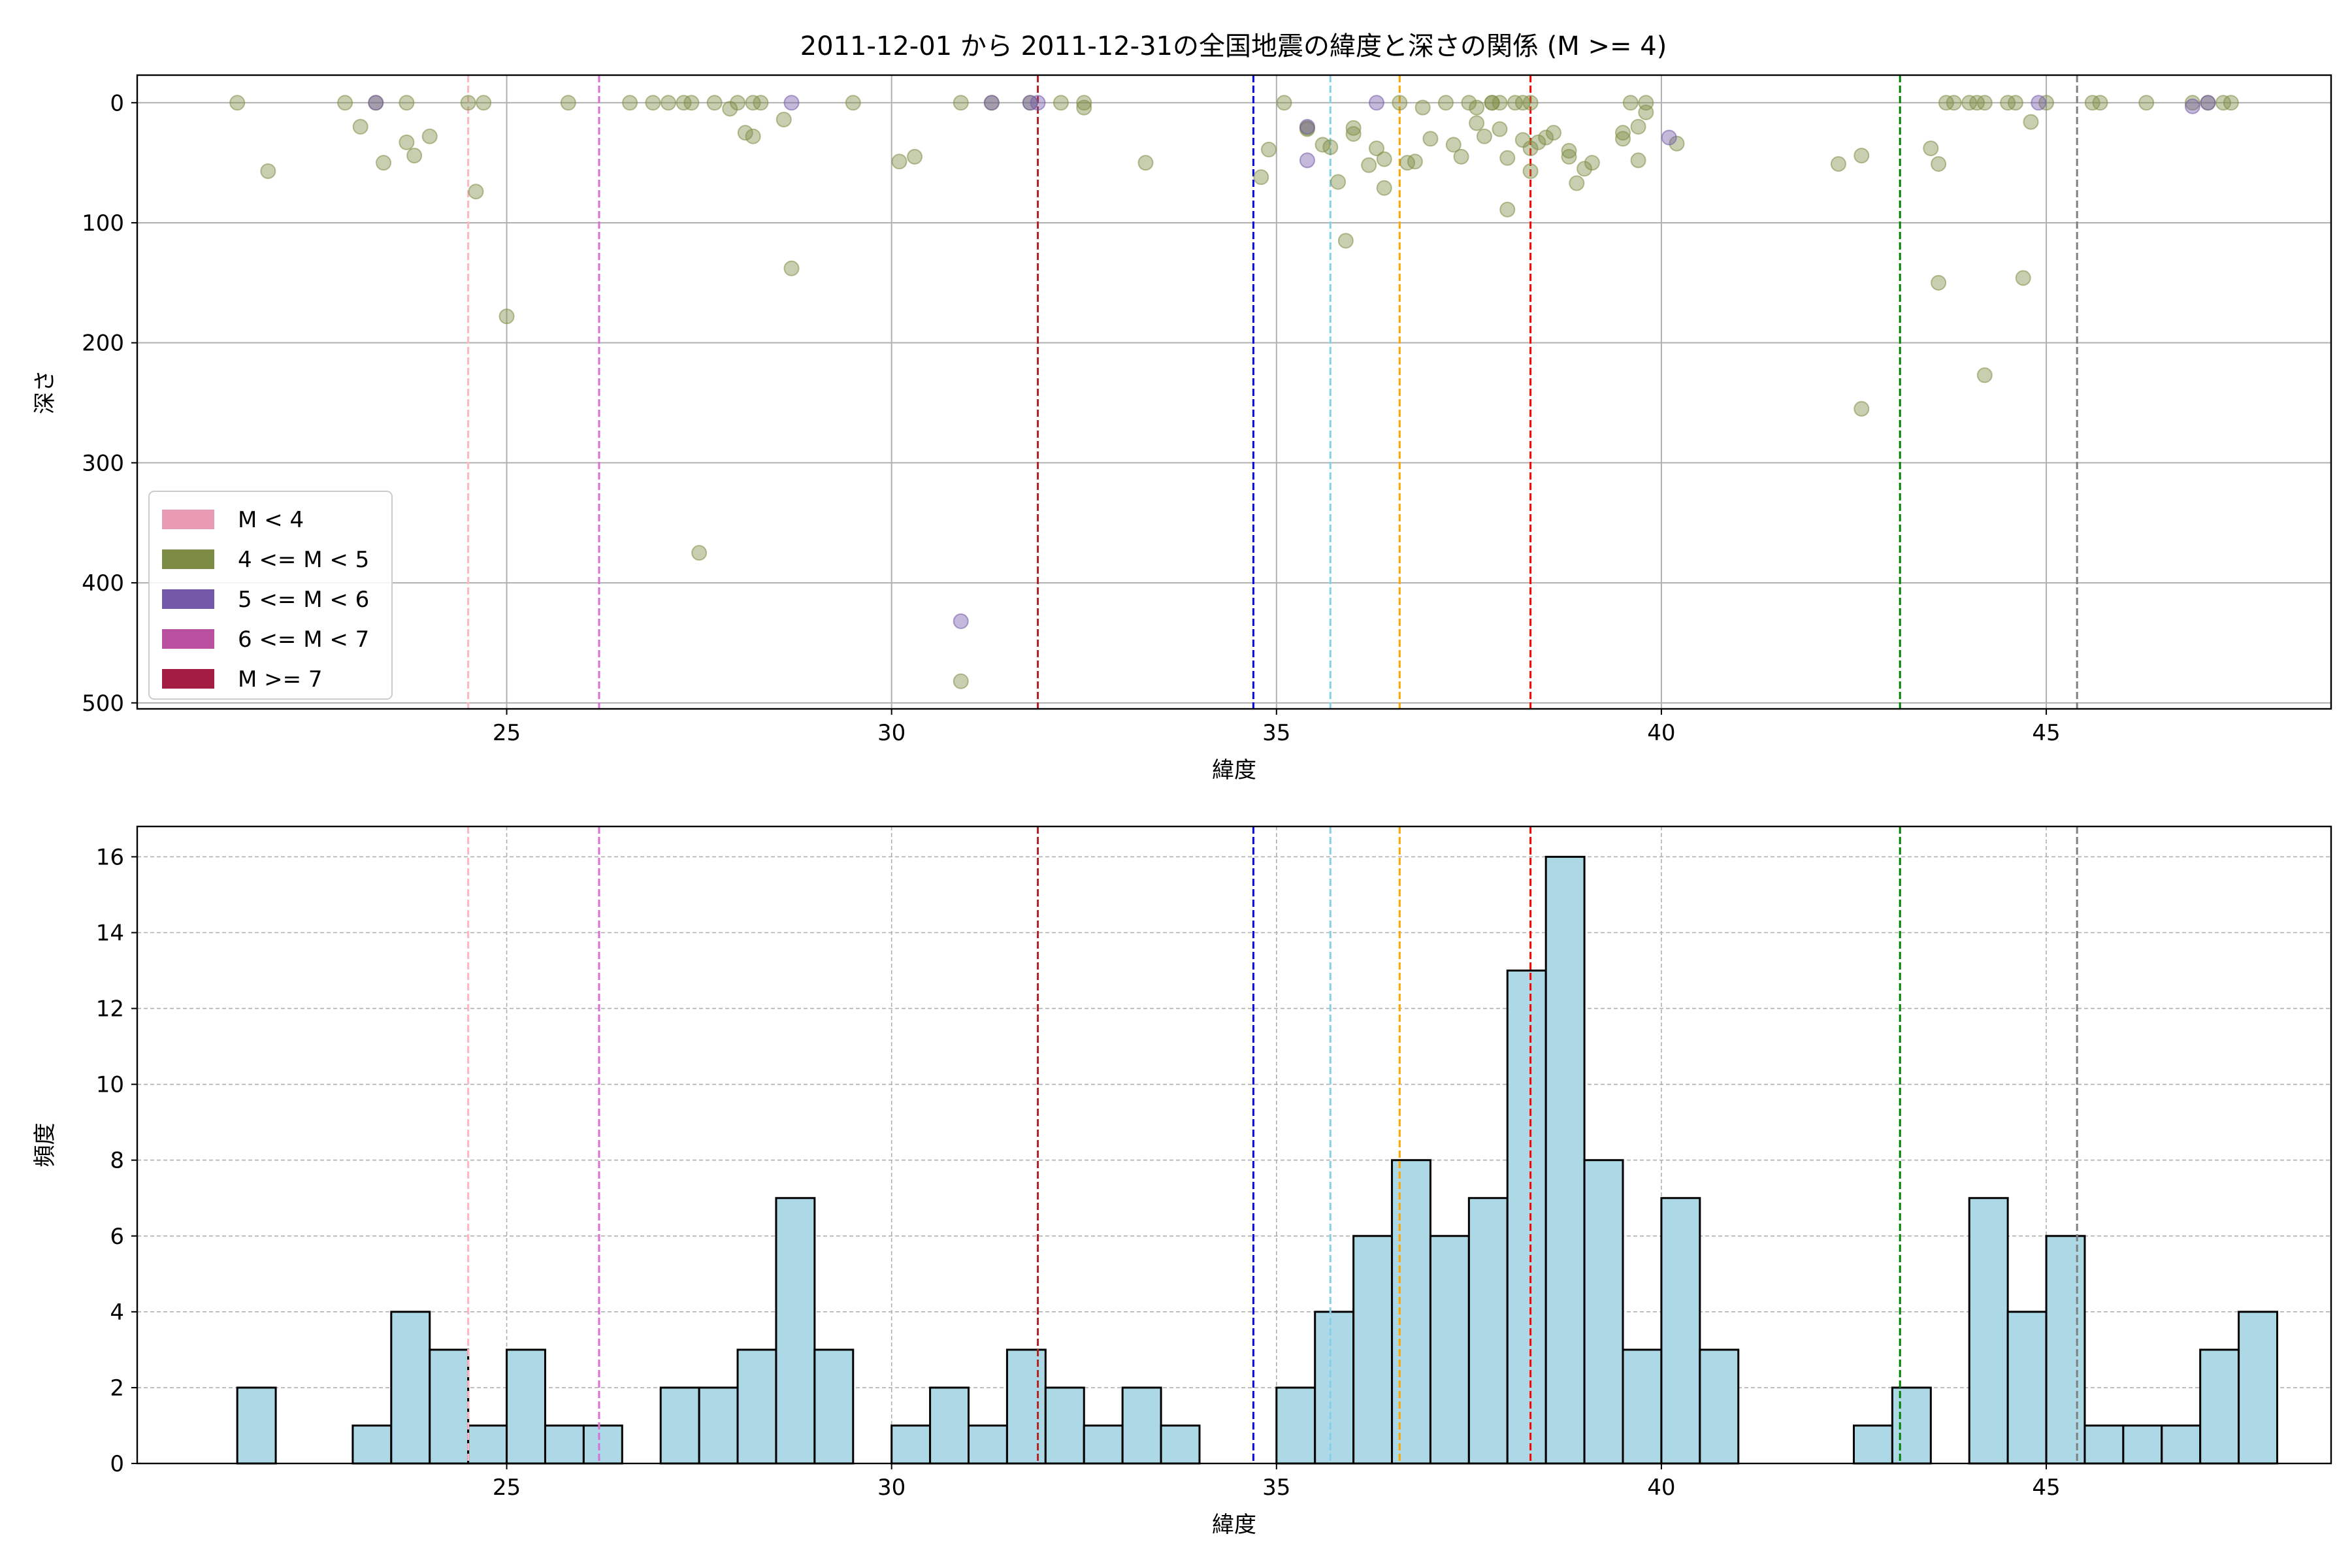  I want to click on y-tick-label: 8, so click(117, 1161).